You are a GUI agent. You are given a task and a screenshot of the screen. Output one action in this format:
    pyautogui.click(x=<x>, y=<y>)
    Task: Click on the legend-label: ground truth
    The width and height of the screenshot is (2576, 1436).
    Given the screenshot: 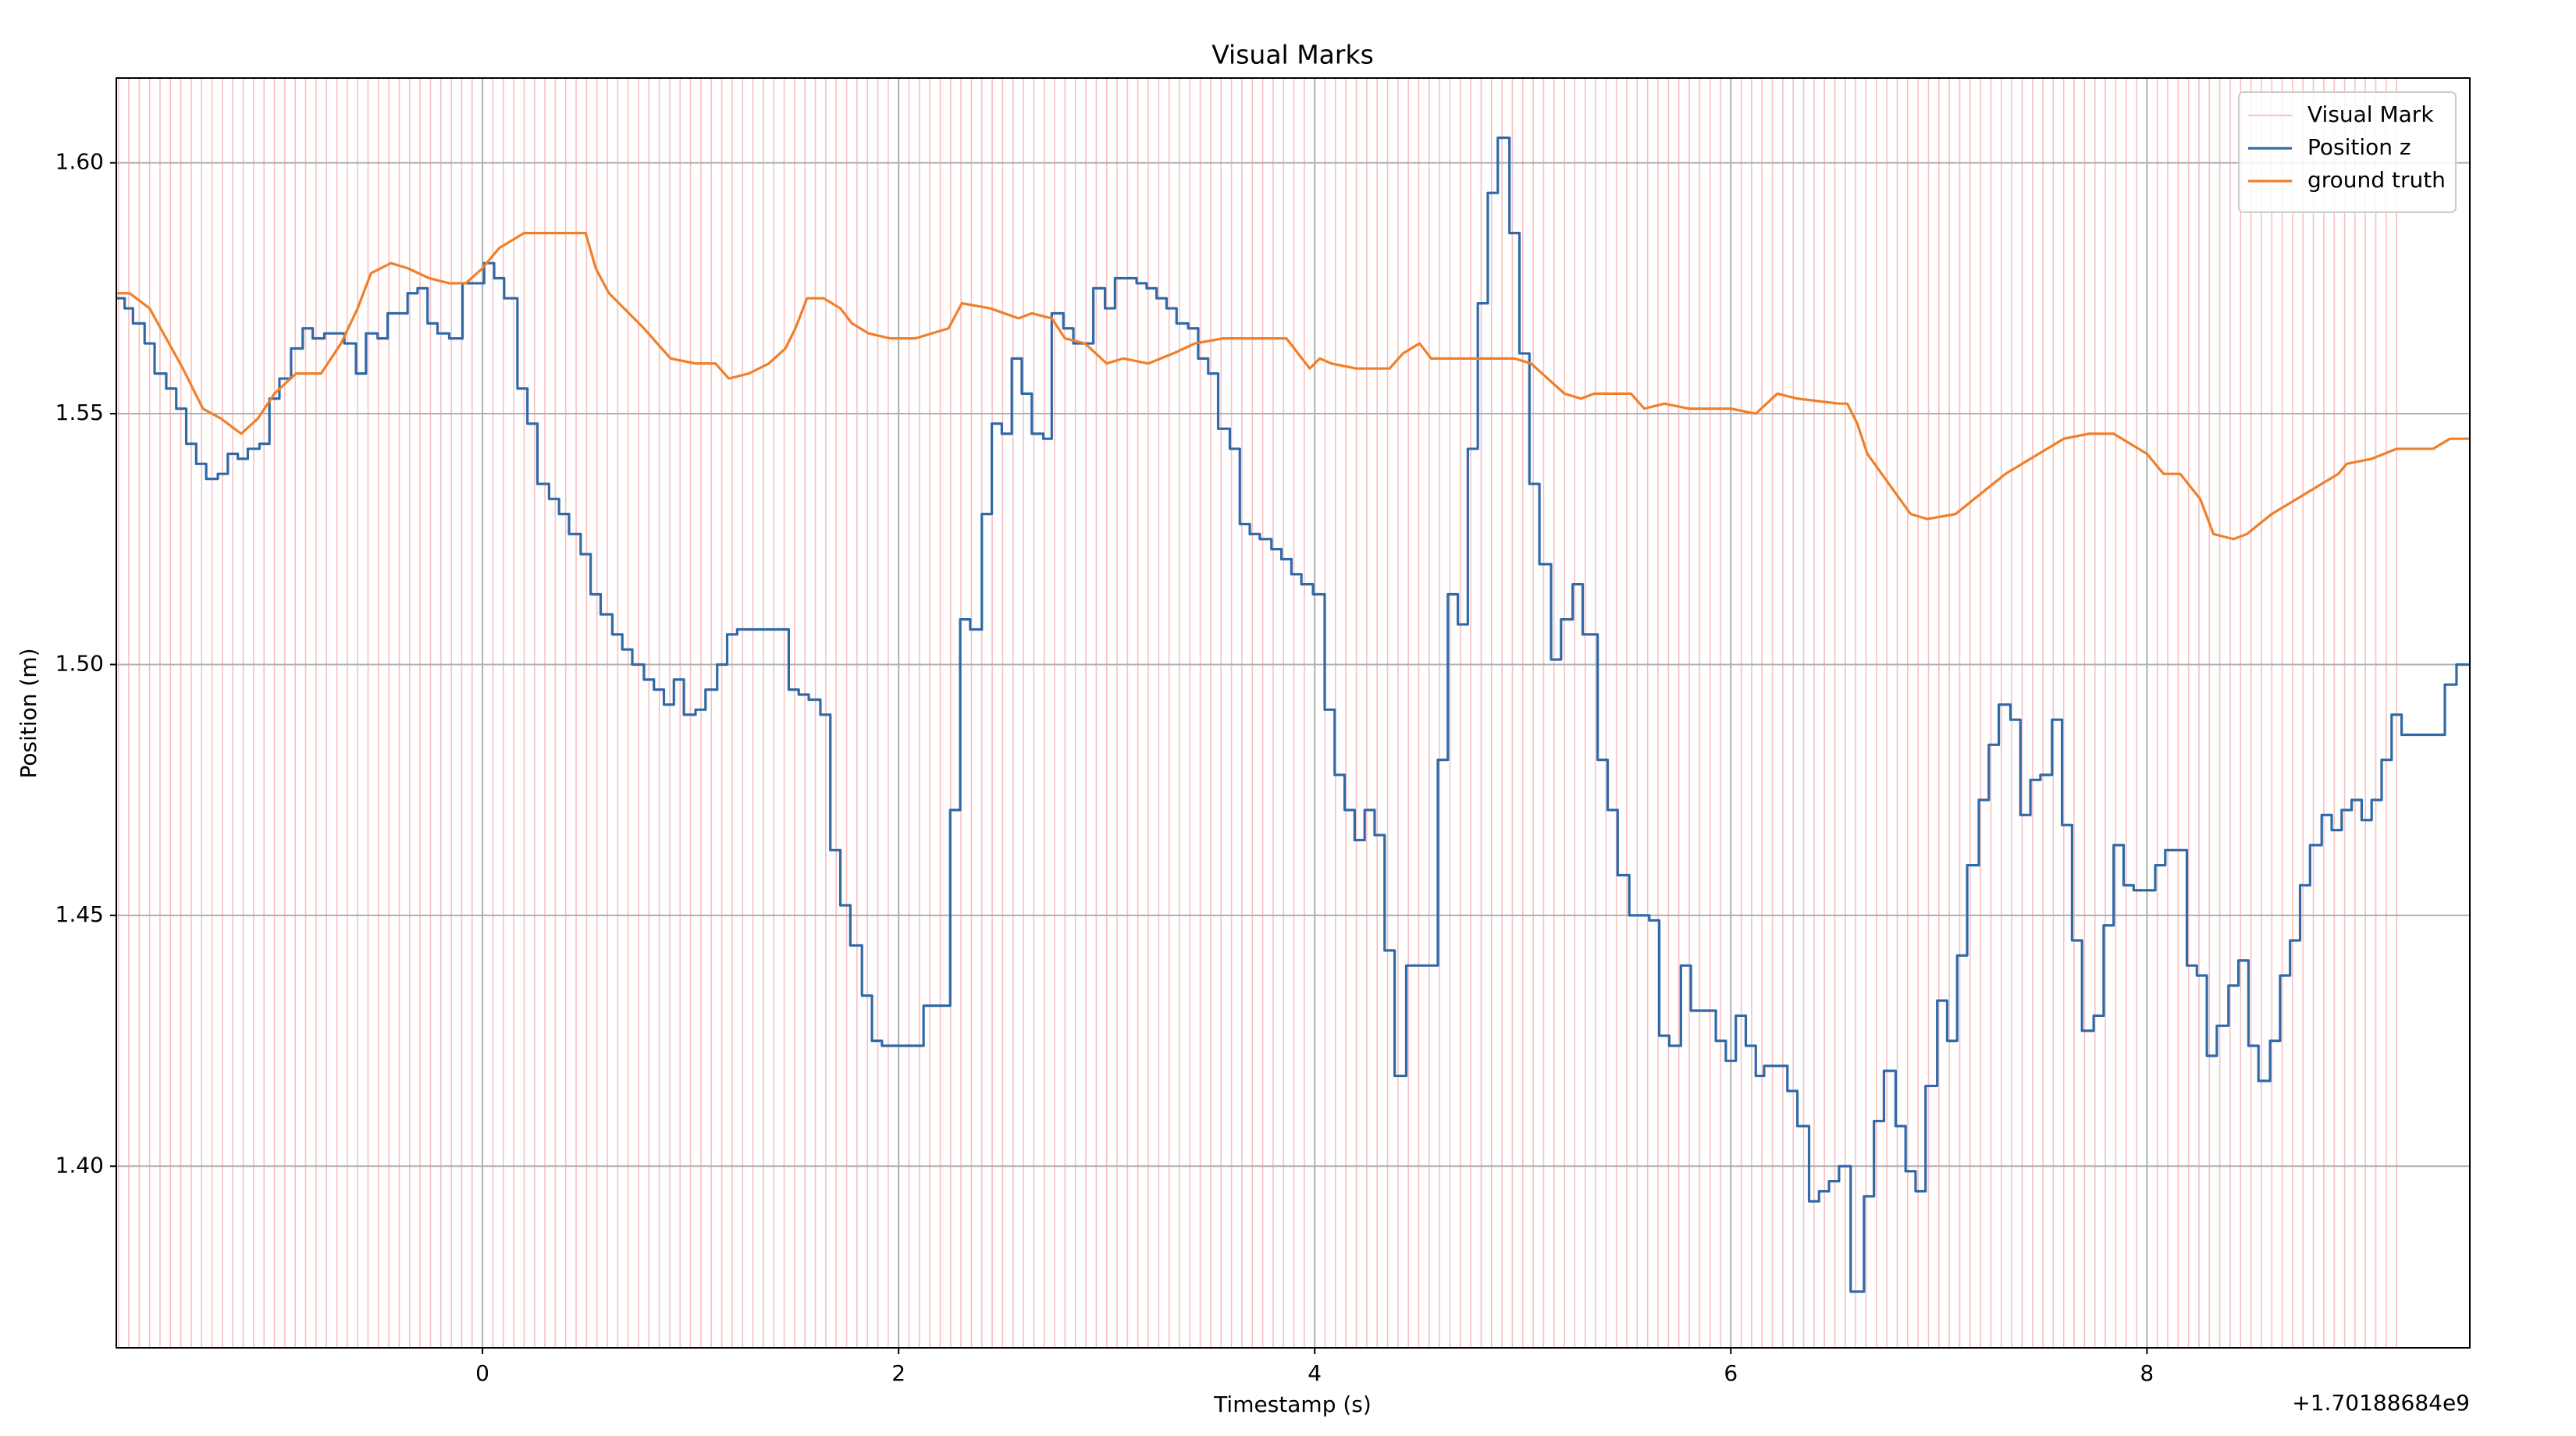 What is the action you would take?
    pyautogui.click(x=2376, y=180)
    